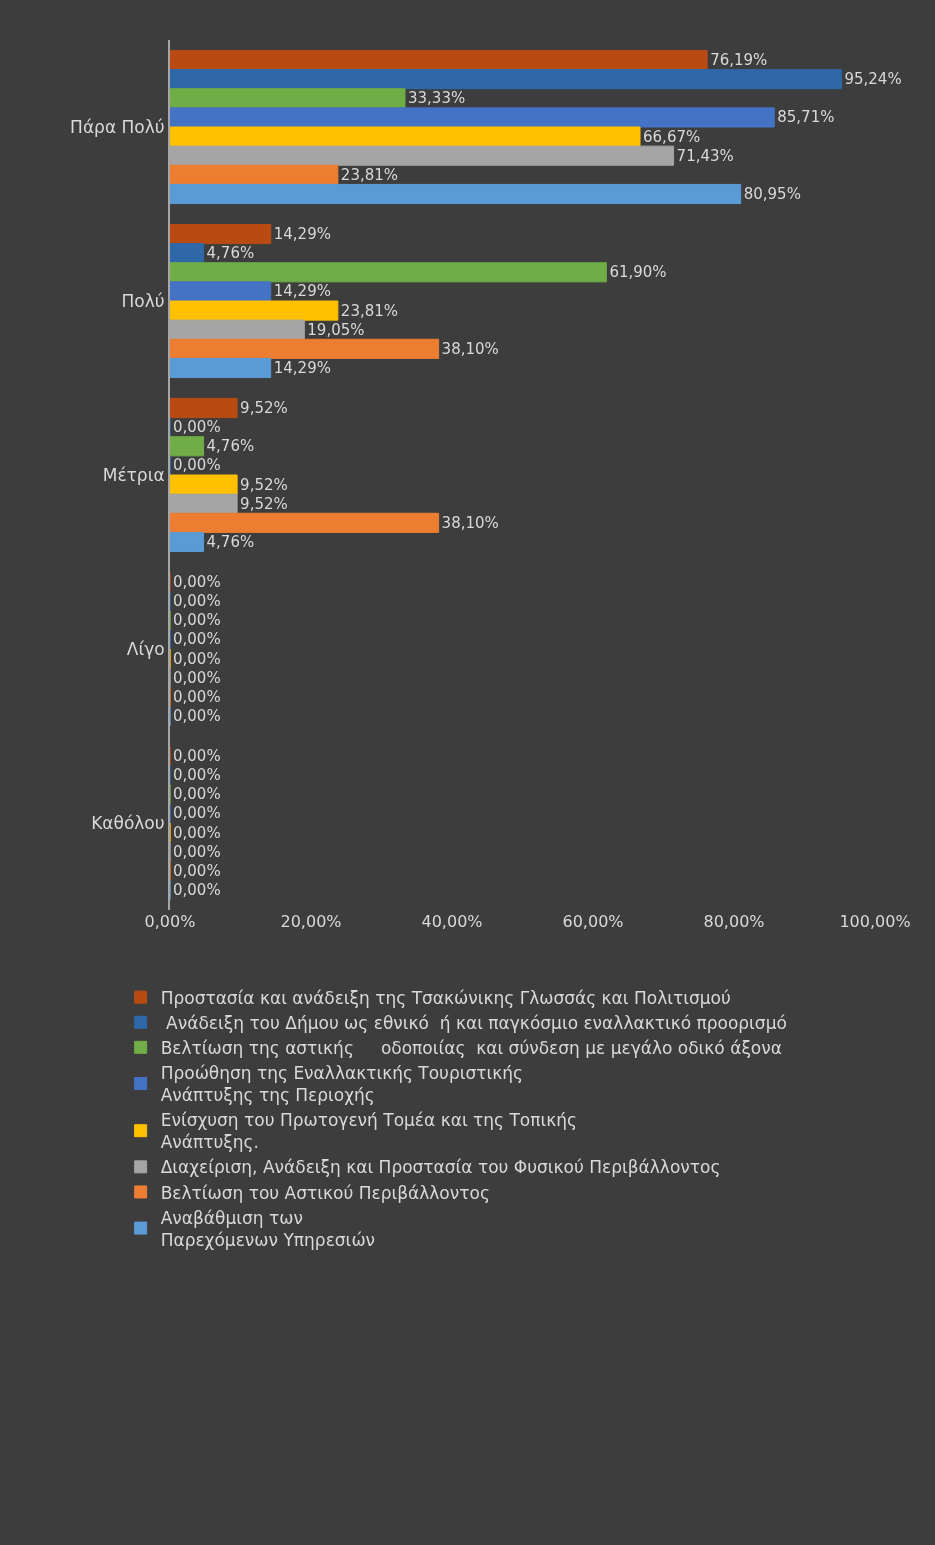 Image resolution: width=935 pixels, height=1545 pixels. What do you see at coordinates (471, 1047) in the screenshot?
I see `legend-label: Βελτίωση της αστικής οδοποιίας και σύνδεση με μεγάλο οδικό άξονα` at bounding box center [471, 1047].